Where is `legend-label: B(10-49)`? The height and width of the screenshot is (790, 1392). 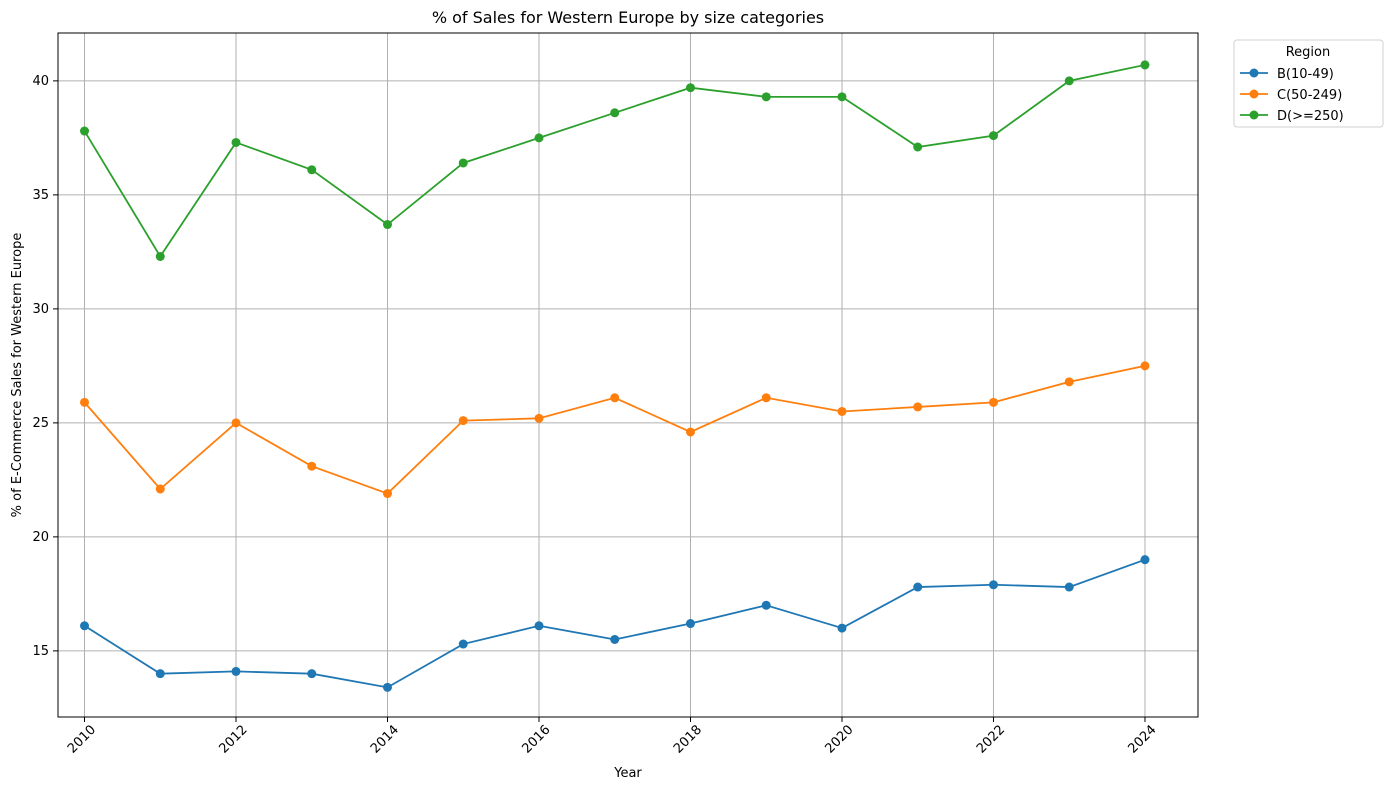
legend-label: B(10-49) is located at coordinates (1305, 74).